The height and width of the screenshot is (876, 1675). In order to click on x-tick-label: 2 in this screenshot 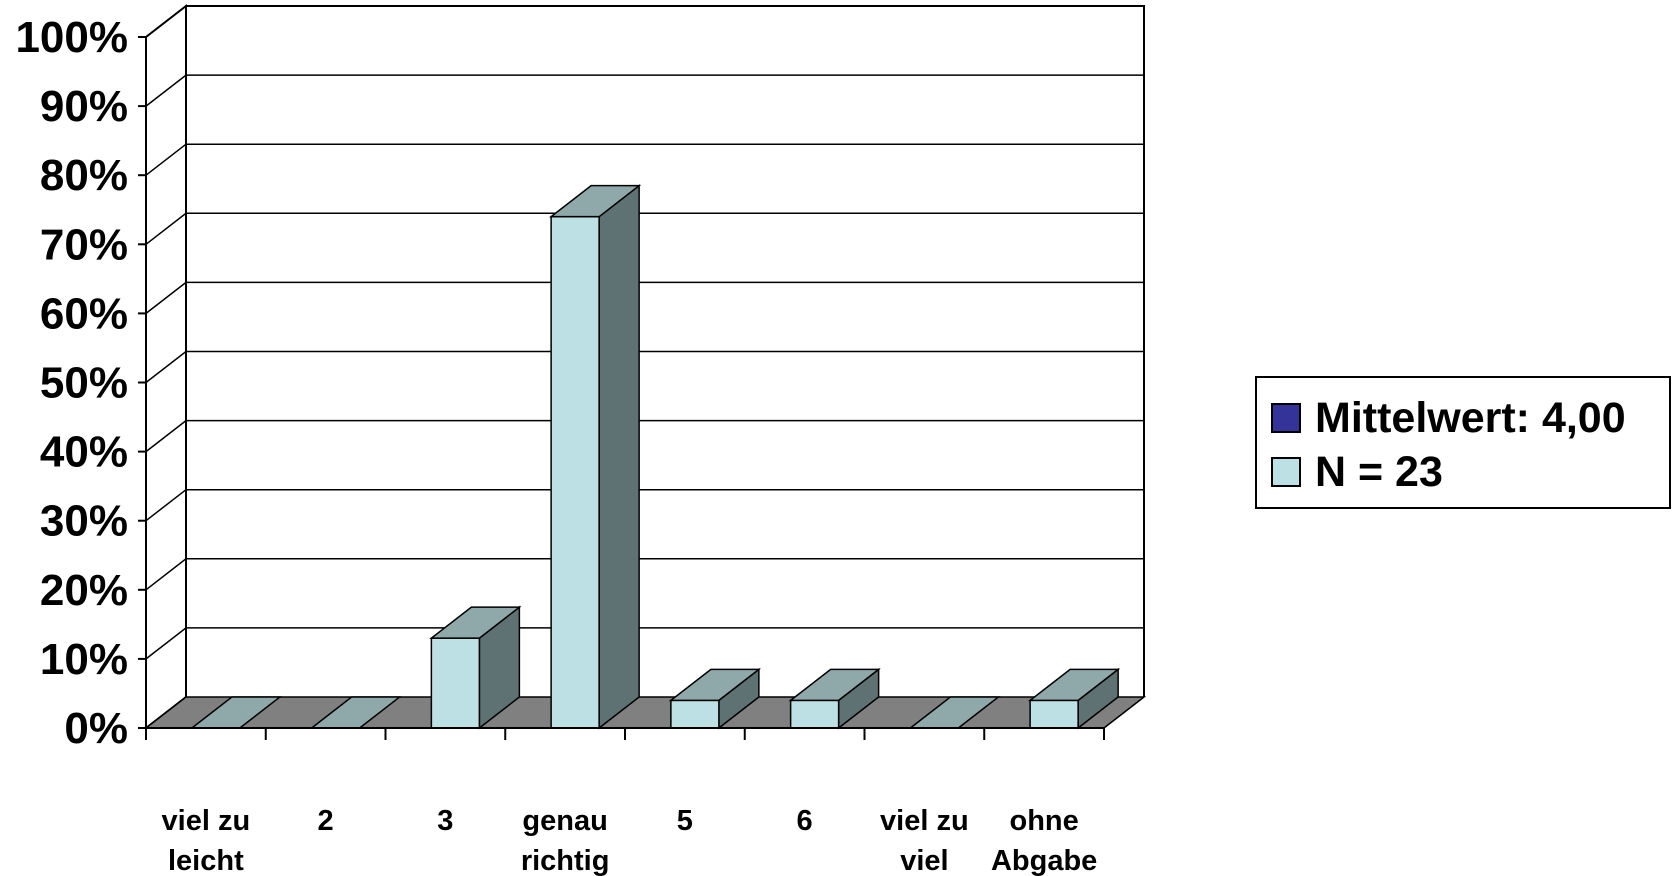, I will do `click(326, 821)`.